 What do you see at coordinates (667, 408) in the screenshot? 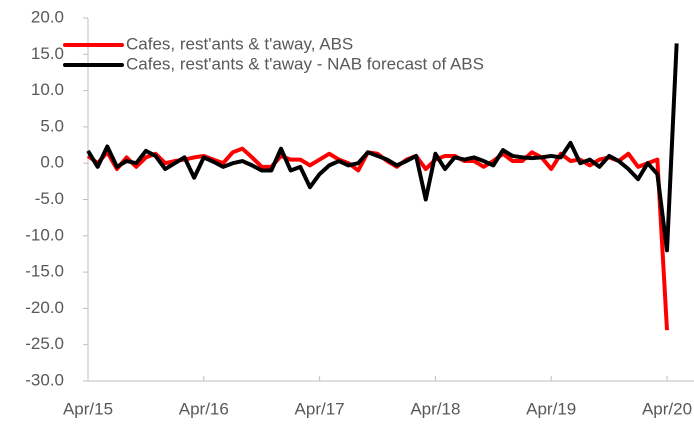
I see `x-tick-label: Apr/20` at bounding box center [667, 408].